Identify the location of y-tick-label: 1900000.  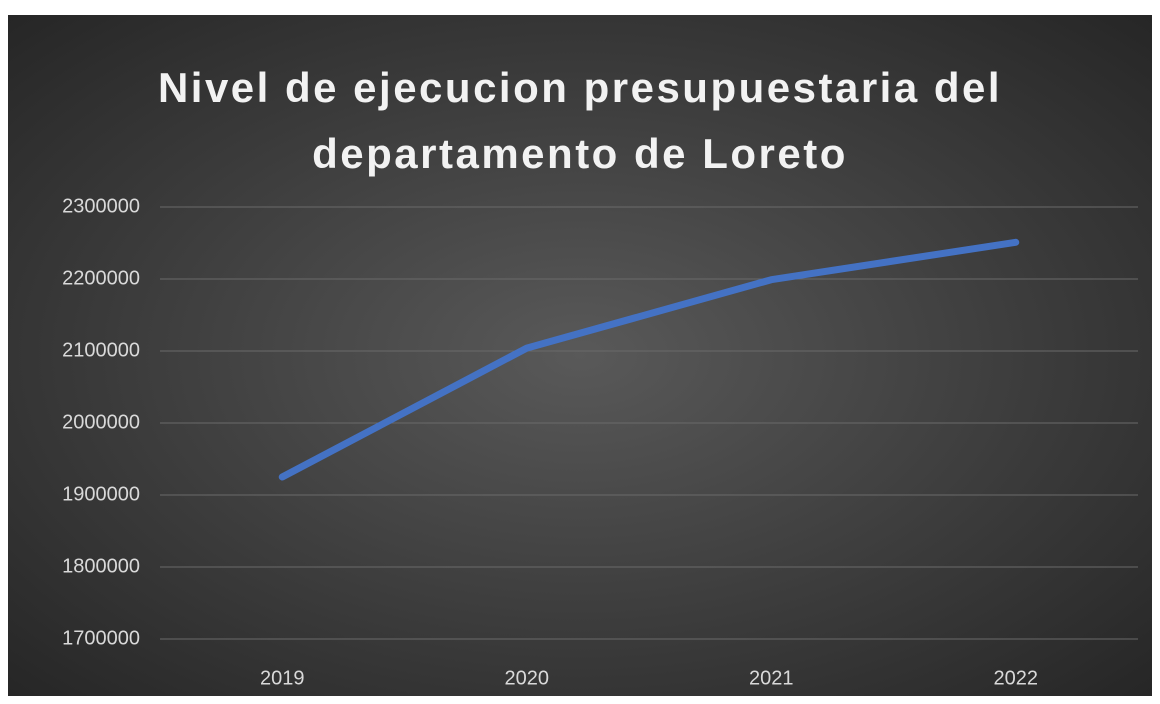
(101, 494).